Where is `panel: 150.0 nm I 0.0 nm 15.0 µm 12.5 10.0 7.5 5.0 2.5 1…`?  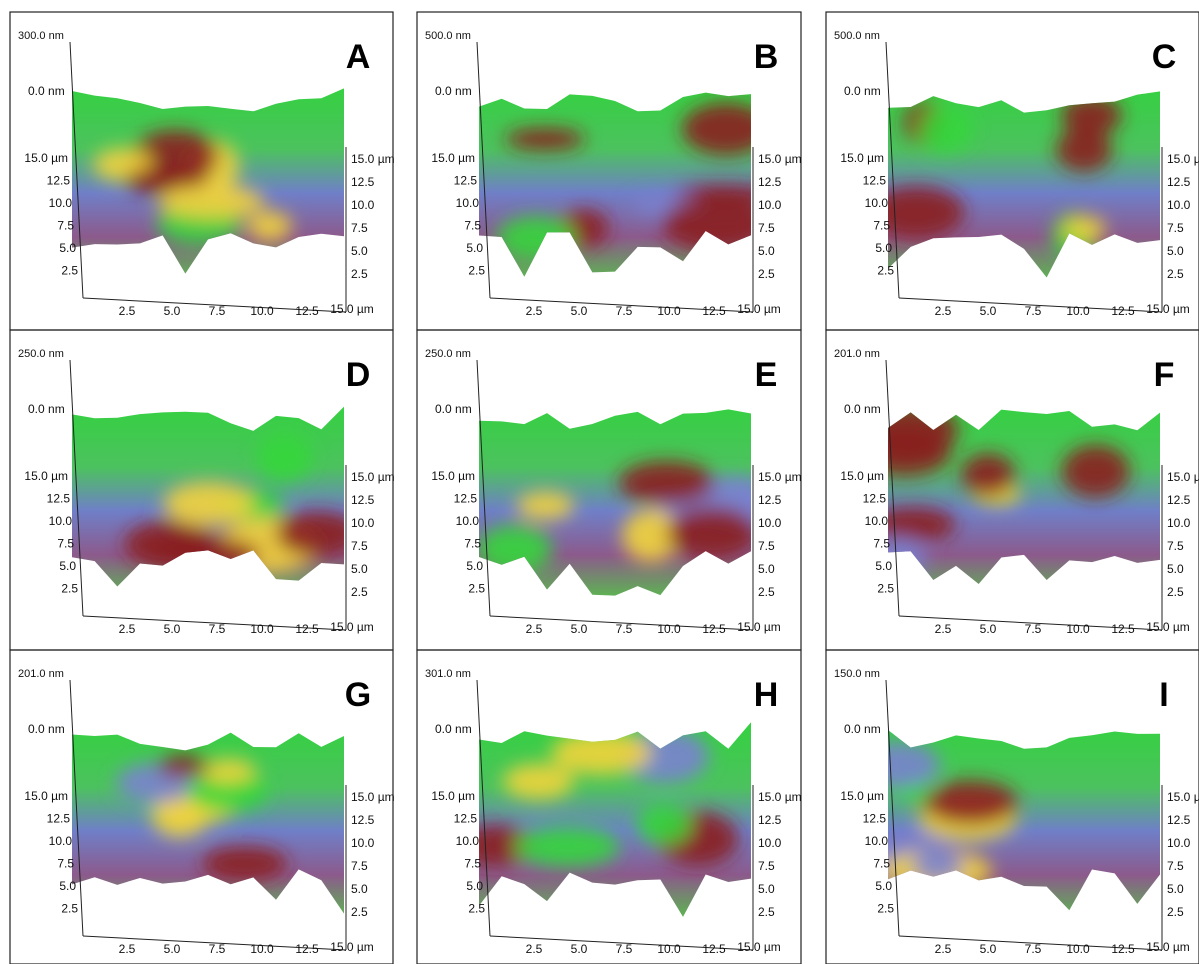
panel: 150.0 nm I 0.0 nm 15.0 µm 12.5 10.0 7.5 5.0 2.5 1… is located at coordinates (1012, 806).